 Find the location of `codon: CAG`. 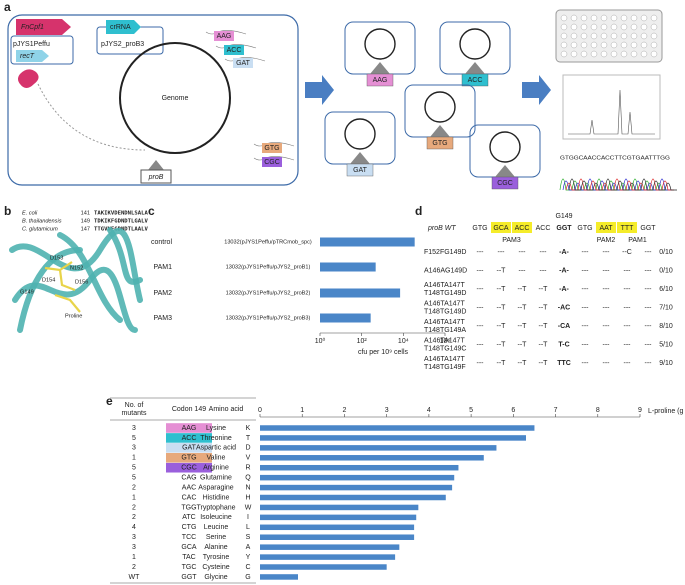

codon: CAG is located at coordinates (188, 477).